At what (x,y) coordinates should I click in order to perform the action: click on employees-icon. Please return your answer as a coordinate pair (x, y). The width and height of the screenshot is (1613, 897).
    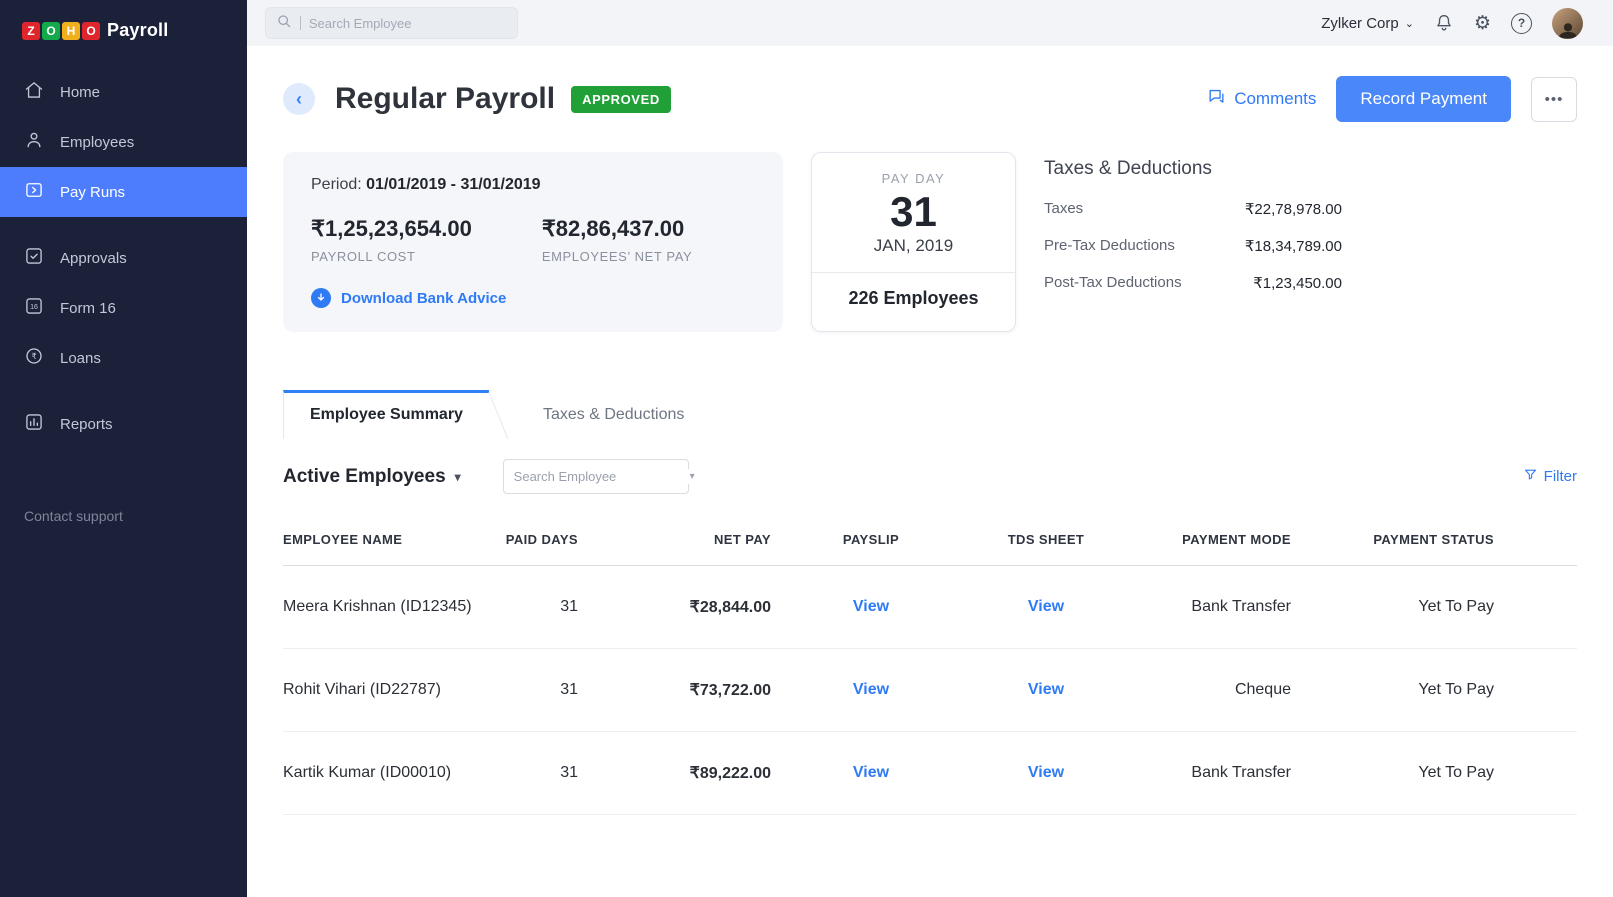
    Looking at the image, I should click on (34, 142).